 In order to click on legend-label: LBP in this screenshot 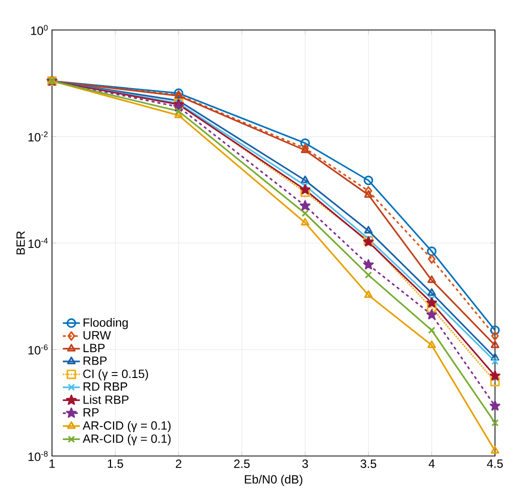, I will do `click(94, 348)`.